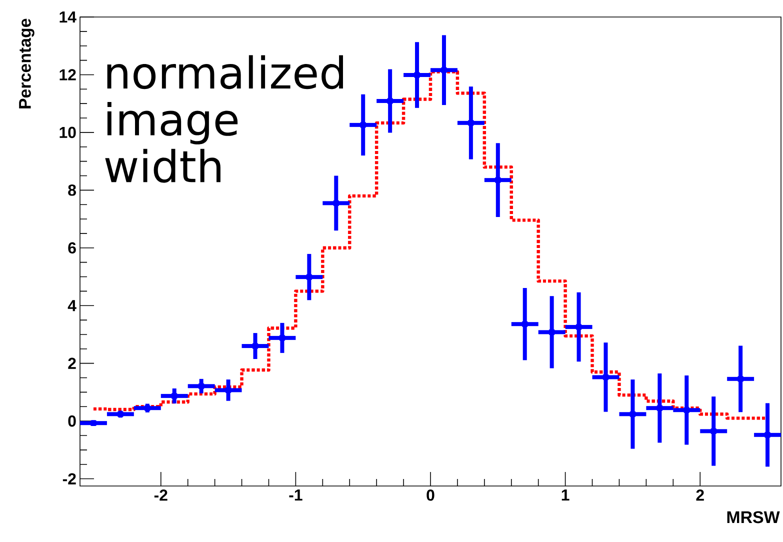 This screenshot has height=542, width=783. Describe the element at coordinates (295, 495) in the screenshot. I see `x-tick-label: -1` at that location.